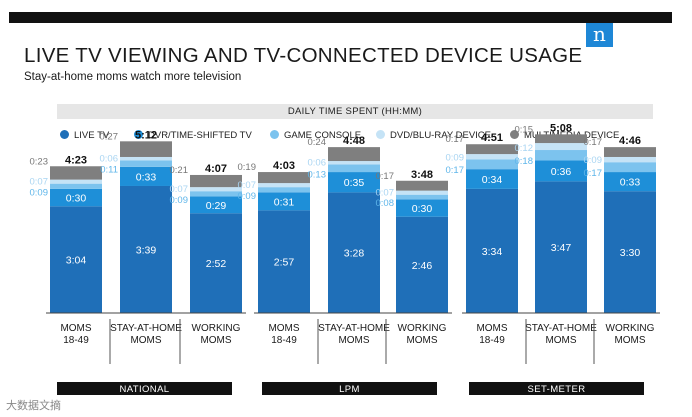 The width and height of the screenshot is (692, 417). I want to click on legend-label: DVR/TIME-SHIFTED TV, so click(200, 135).